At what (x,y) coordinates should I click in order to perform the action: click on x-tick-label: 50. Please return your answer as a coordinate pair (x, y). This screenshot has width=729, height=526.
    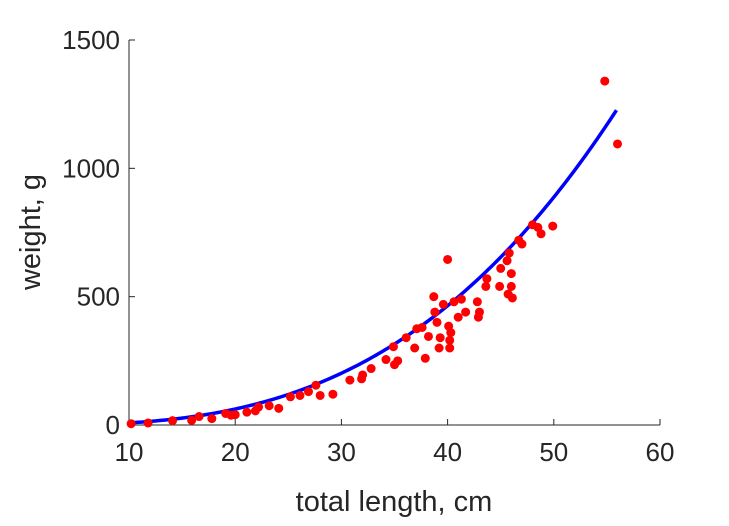
    Looking at the image, I should click on (553, 452).